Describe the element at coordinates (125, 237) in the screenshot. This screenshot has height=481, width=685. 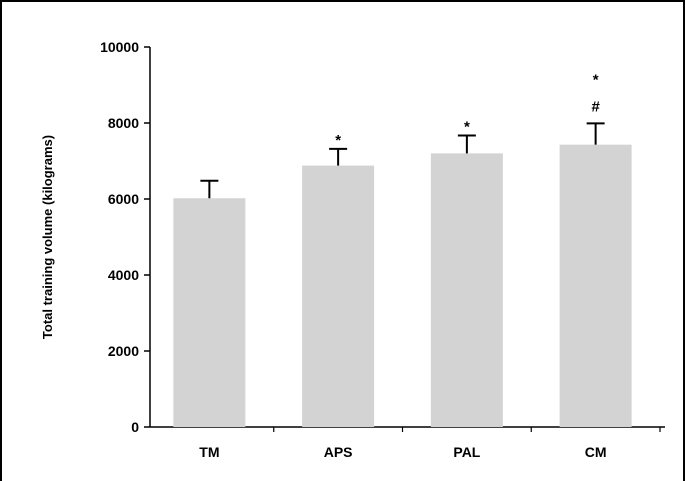
I see `y-ticks: 0 2000 4000 6000 8000 10000` at that location.